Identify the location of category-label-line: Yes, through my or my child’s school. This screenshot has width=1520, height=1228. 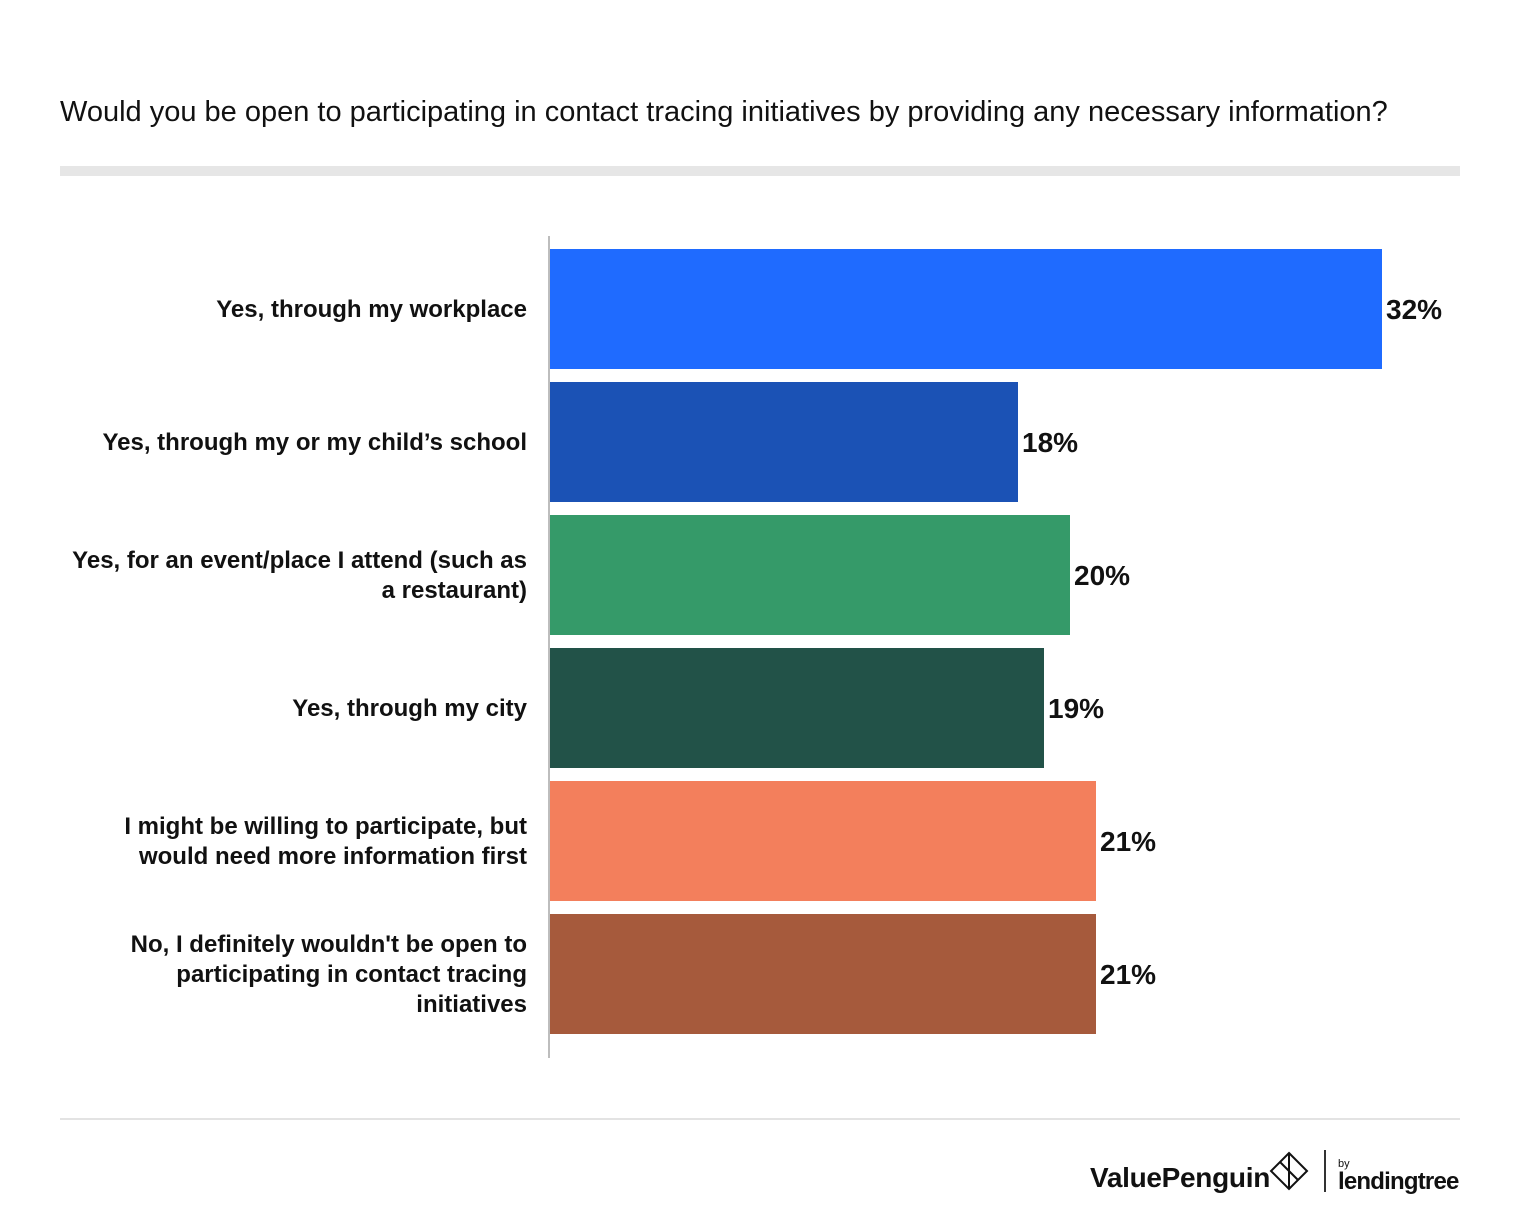
(314, 442).